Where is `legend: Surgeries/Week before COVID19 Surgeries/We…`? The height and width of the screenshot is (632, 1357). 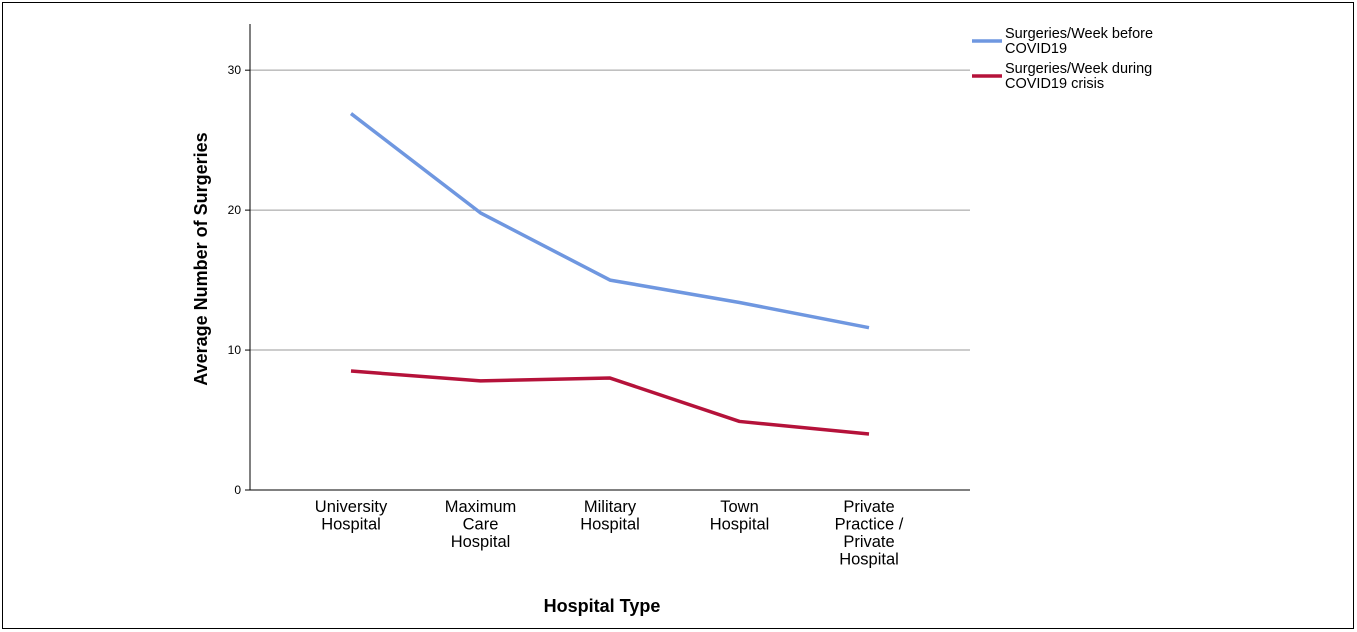
legend: Surgeries/Week before COVID19 Surgeries/We… is located at coordinates (1062, 59).